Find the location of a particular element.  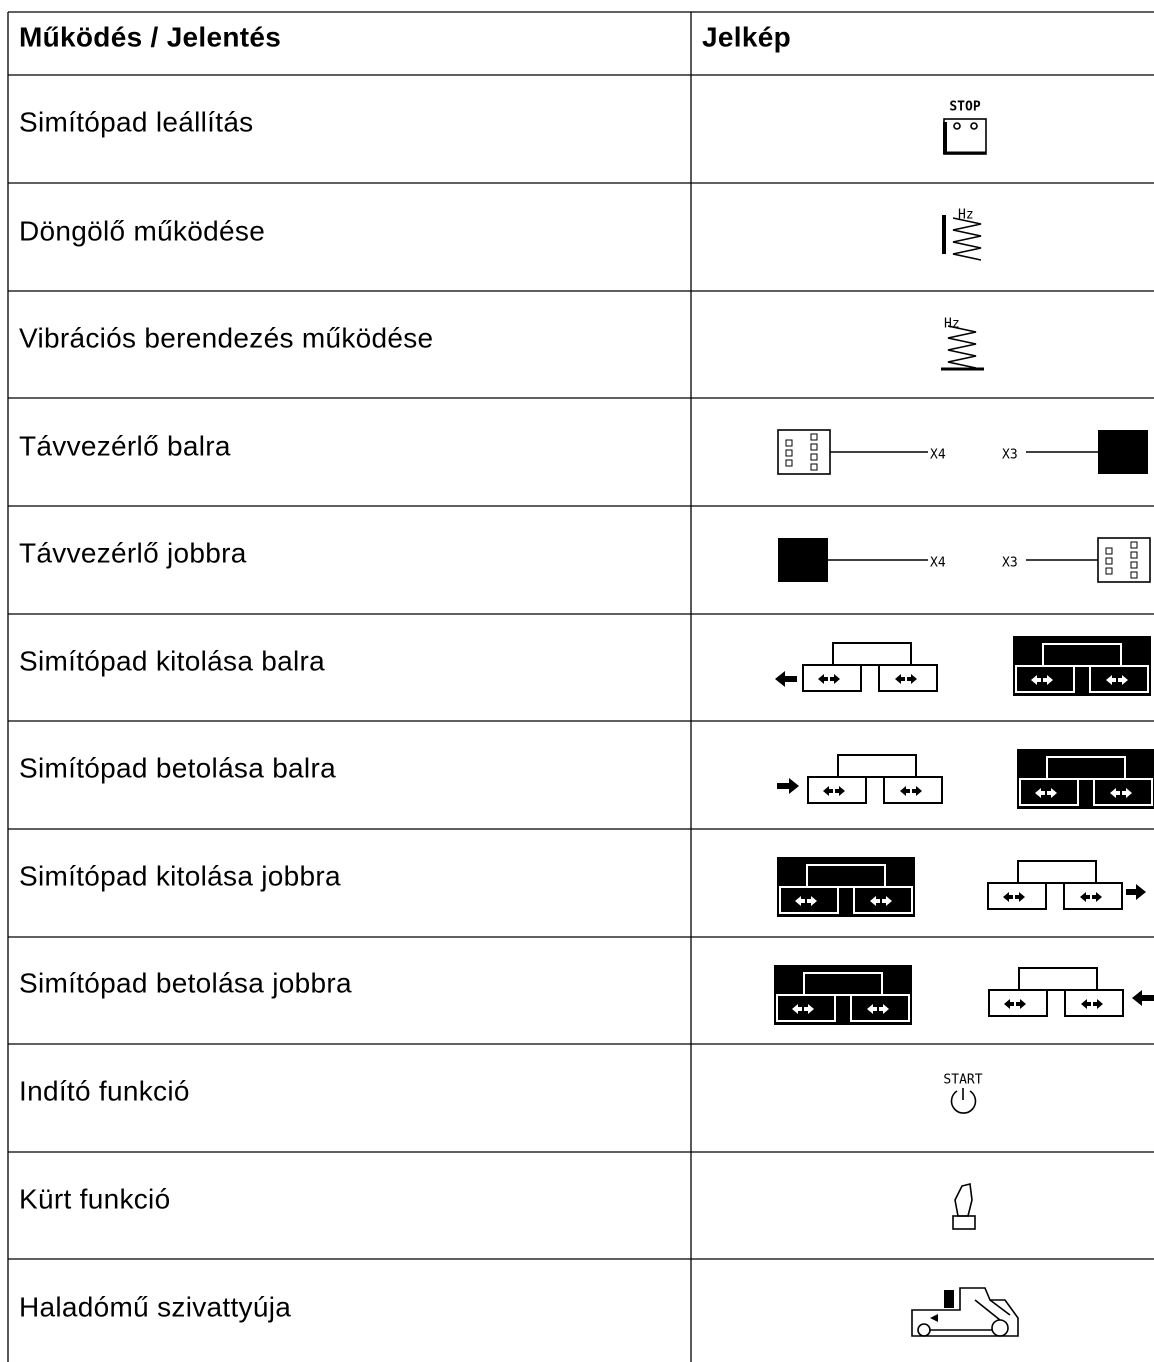

header-cell: Jelkép is located at coordinates (746, 36).